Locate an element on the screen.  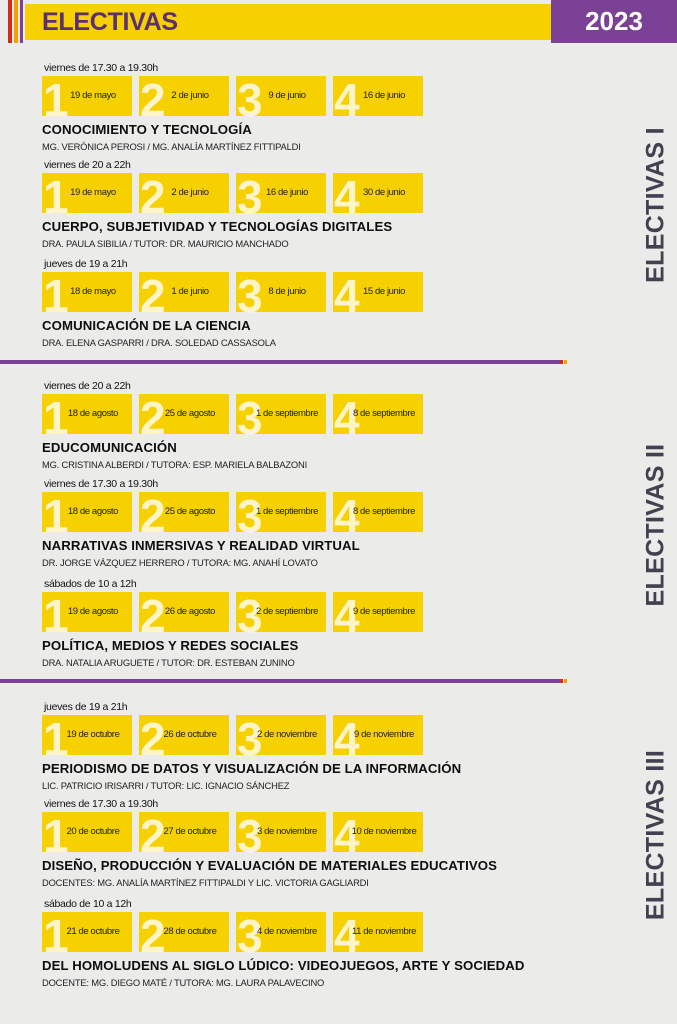
header-purple-stripe is located at coordinates (21, 21).